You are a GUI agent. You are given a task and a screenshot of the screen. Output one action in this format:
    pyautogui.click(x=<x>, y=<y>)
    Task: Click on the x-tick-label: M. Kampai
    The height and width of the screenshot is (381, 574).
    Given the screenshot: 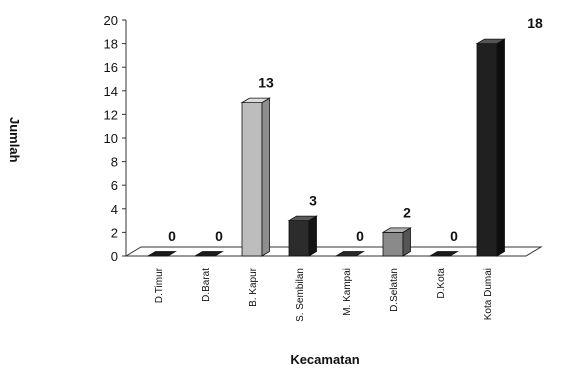 What is the action you would take?
    pyautogui.click(x=347, y=292)
    